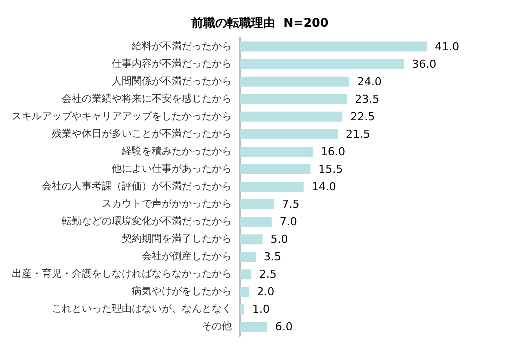 The image size is (520, 346). What do you see at coordinates (358, 134) in the screenshot?
I see `data-label: 21.5` at bounding box center [358, 134].